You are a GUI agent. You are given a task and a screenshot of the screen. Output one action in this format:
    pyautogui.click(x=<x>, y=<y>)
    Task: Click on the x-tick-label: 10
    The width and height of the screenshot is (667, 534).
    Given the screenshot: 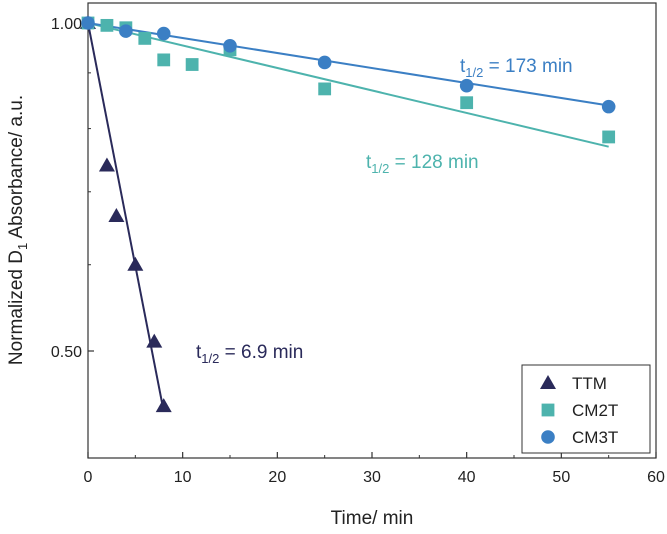 What is the action you would take?
    pyautogui.click(x=183, y=477)
    